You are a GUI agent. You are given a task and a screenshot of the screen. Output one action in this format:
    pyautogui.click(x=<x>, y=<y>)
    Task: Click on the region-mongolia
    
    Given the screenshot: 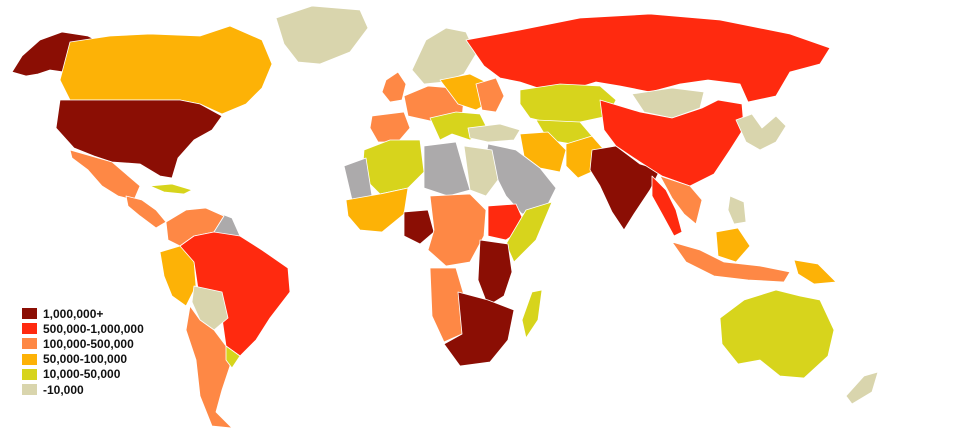 What is the action you would take?
    pyautogui.click(x=668, y=103)
    